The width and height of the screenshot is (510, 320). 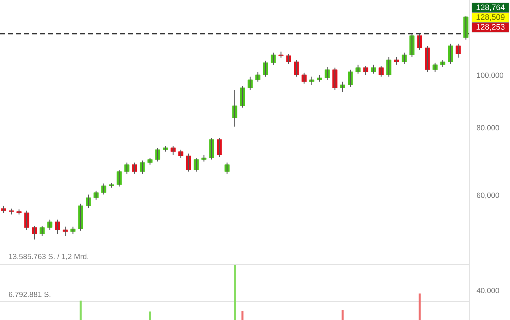 What do you see at coordinates (490, 18) in the screenshot?
I see `text: 128,509` at bounding box center [490, 18].